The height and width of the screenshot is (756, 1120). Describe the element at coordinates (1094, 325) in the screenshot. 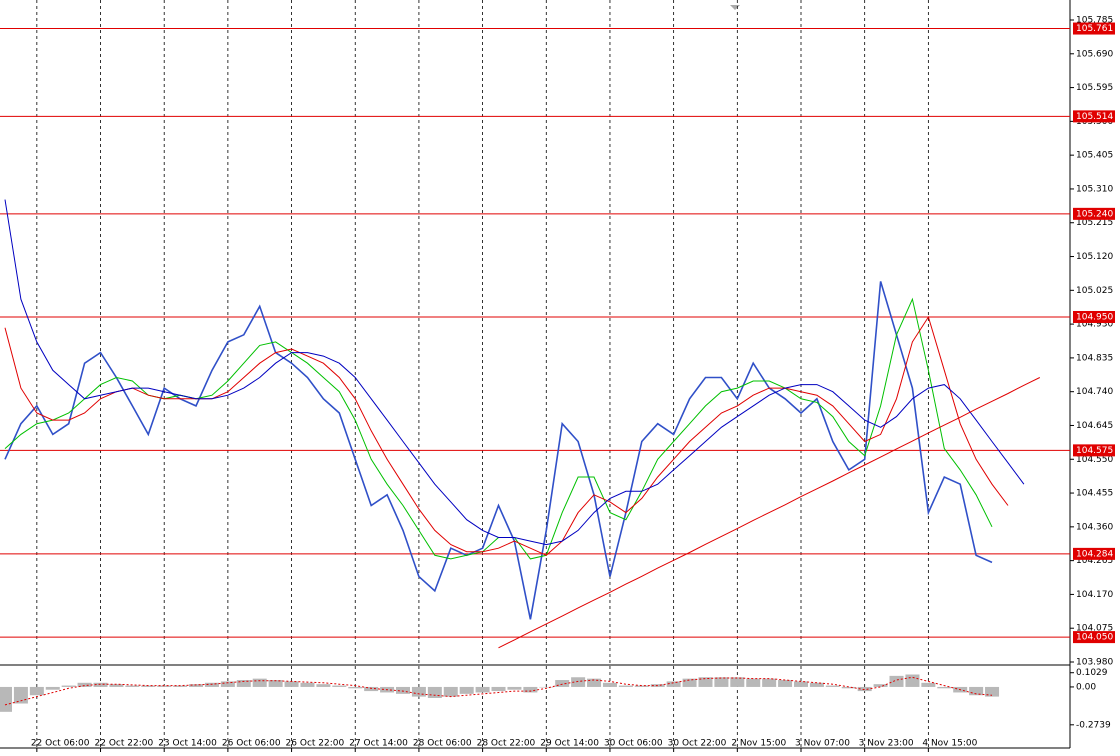

I see `y-tick-label: 104.930` at that location.